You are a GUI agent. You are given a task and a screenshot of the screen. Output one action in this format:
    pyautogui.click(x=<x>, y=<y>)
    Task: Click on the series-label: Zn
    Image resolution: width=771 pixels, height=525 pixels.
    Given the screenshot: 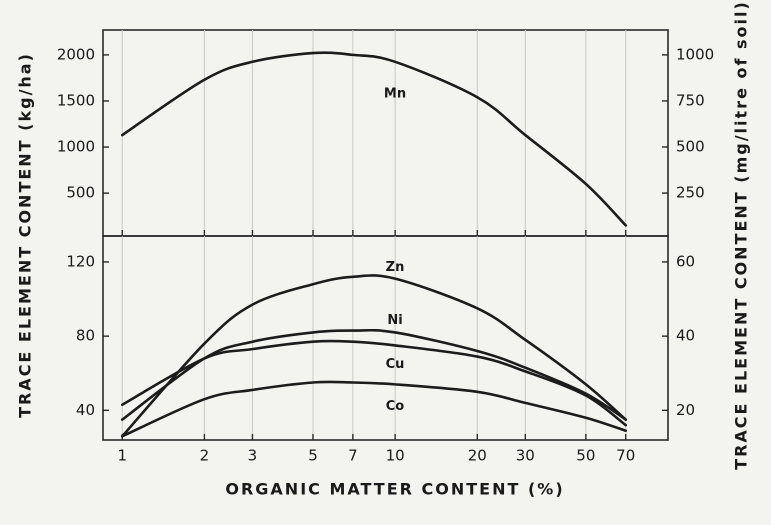 What is the action you would take?
    pyautogui.click(x=395, y=267)
    